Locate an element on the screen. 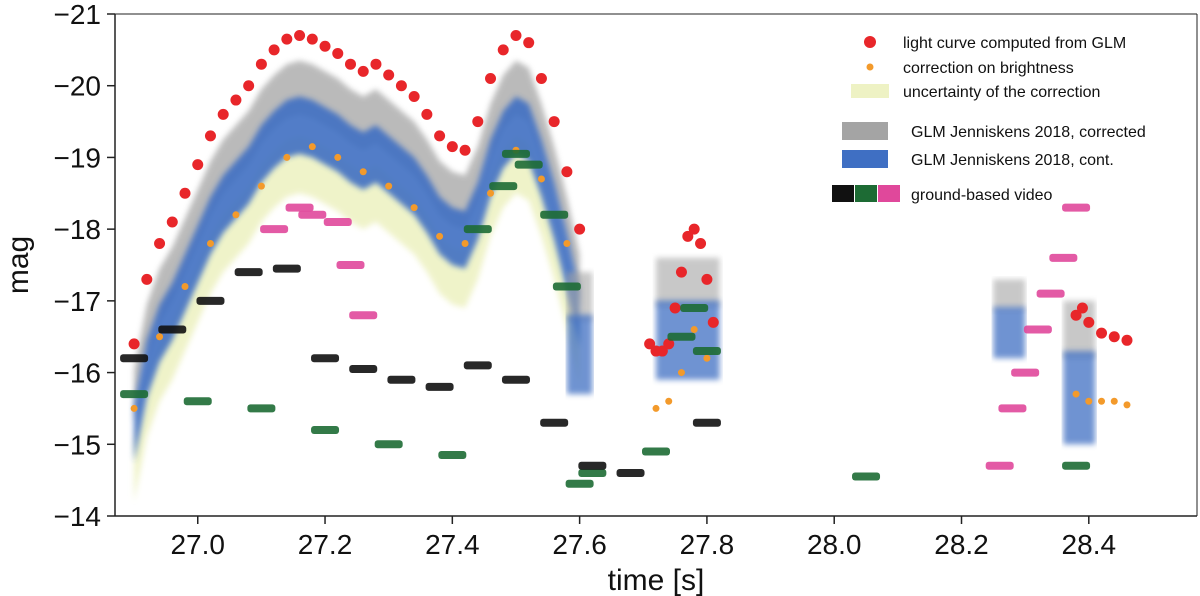 This screenshot has height=596, width=1200. x-tick-label: 28.0 is located at coordinates (834, 544).